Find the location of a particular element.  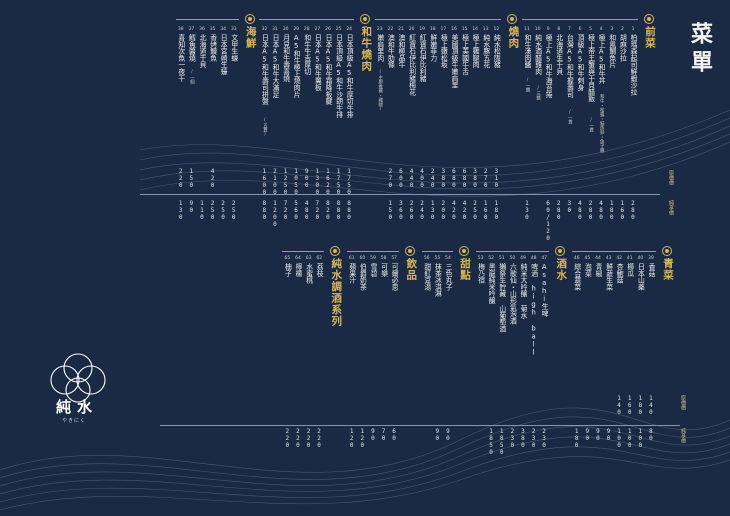

item-name: 香烤鰻魚 is located at coordinates (212, 48).